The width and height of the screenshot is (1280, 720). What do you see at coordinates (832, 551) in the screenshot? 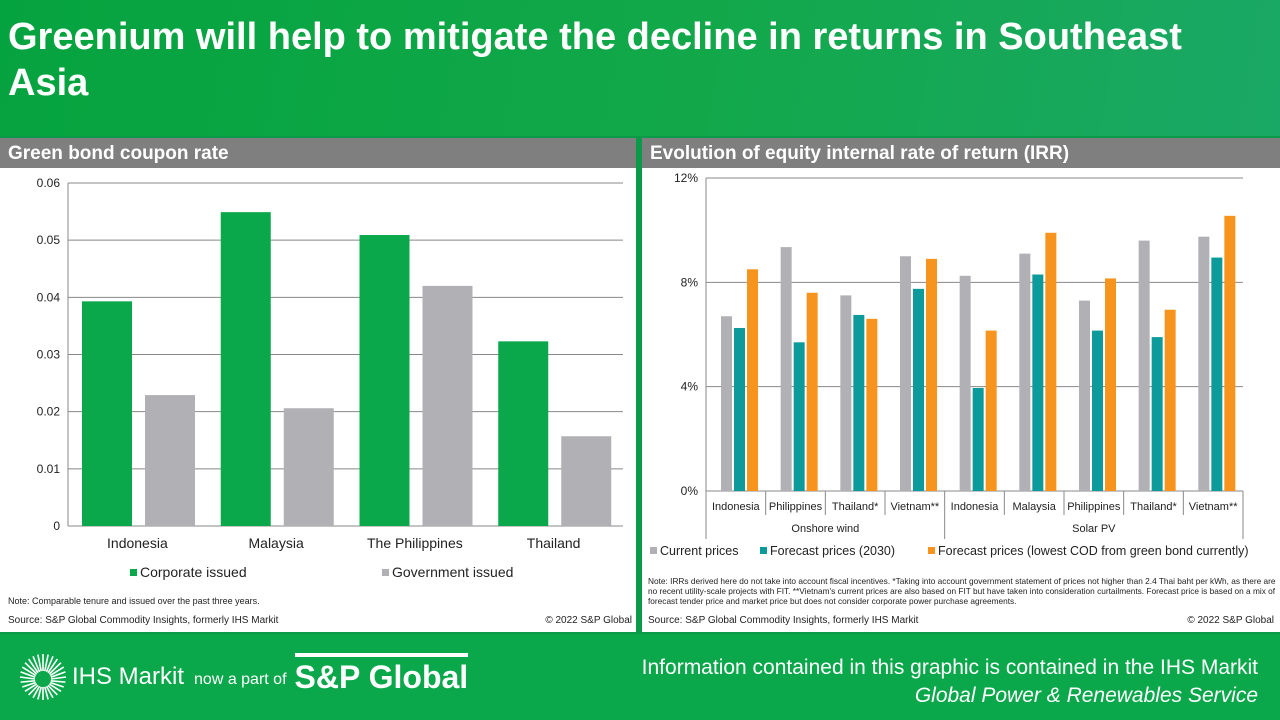
I see `legend-label: Forecast prices (2030)` at bounding box center [832, 551].